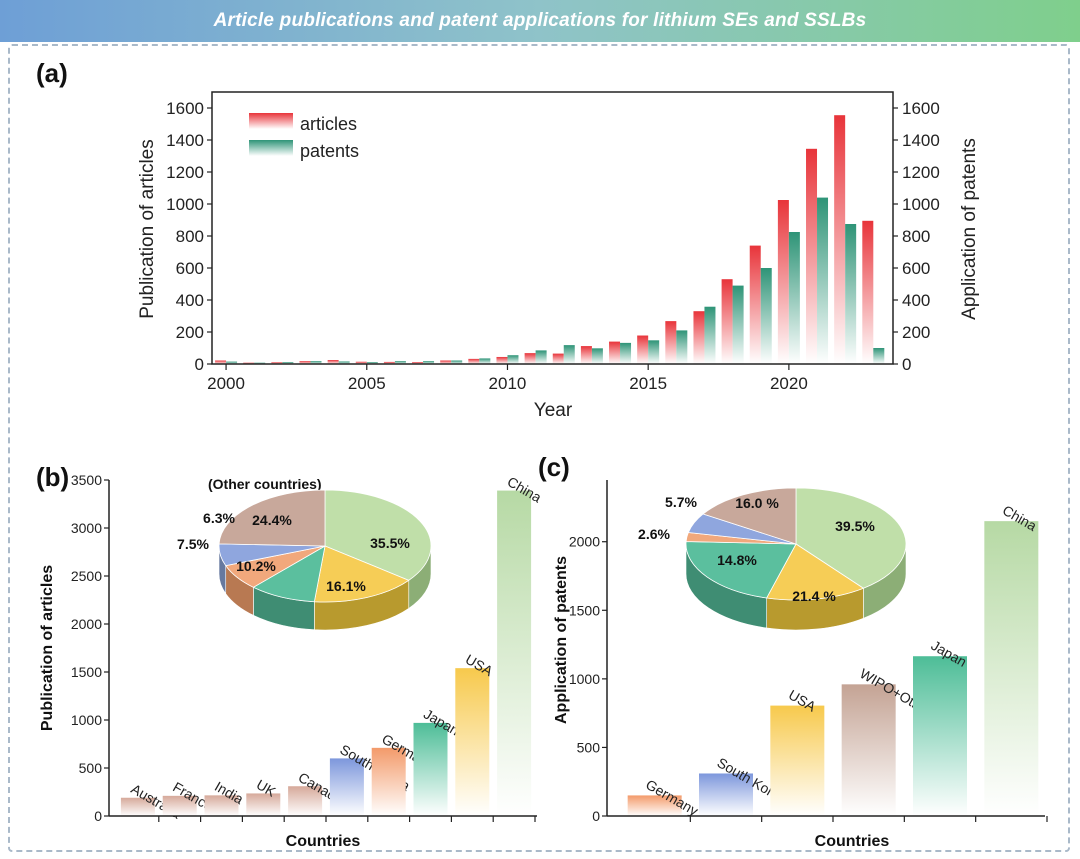 This screenshot has height=859, width=1080. I want to click on y-tick-label-right: 1200, so click(921, 172).